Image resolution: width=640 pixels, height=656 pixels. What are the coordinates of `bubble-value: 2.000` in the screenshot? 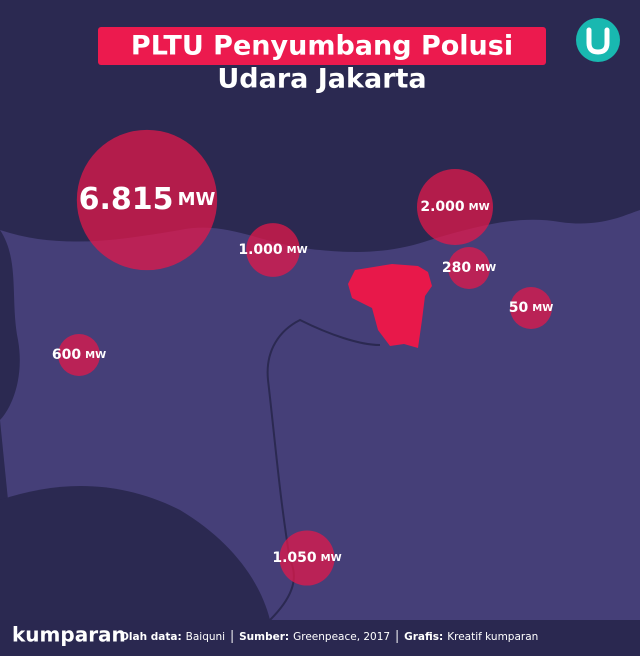 It's located at (442, 207).